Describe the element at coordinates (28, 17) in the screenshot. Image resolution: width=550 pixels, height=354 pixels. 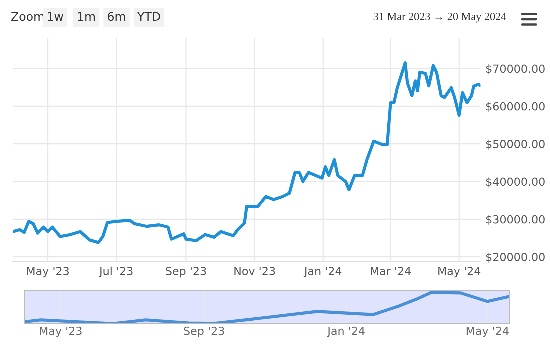
I see `text: Zoom` at that location.